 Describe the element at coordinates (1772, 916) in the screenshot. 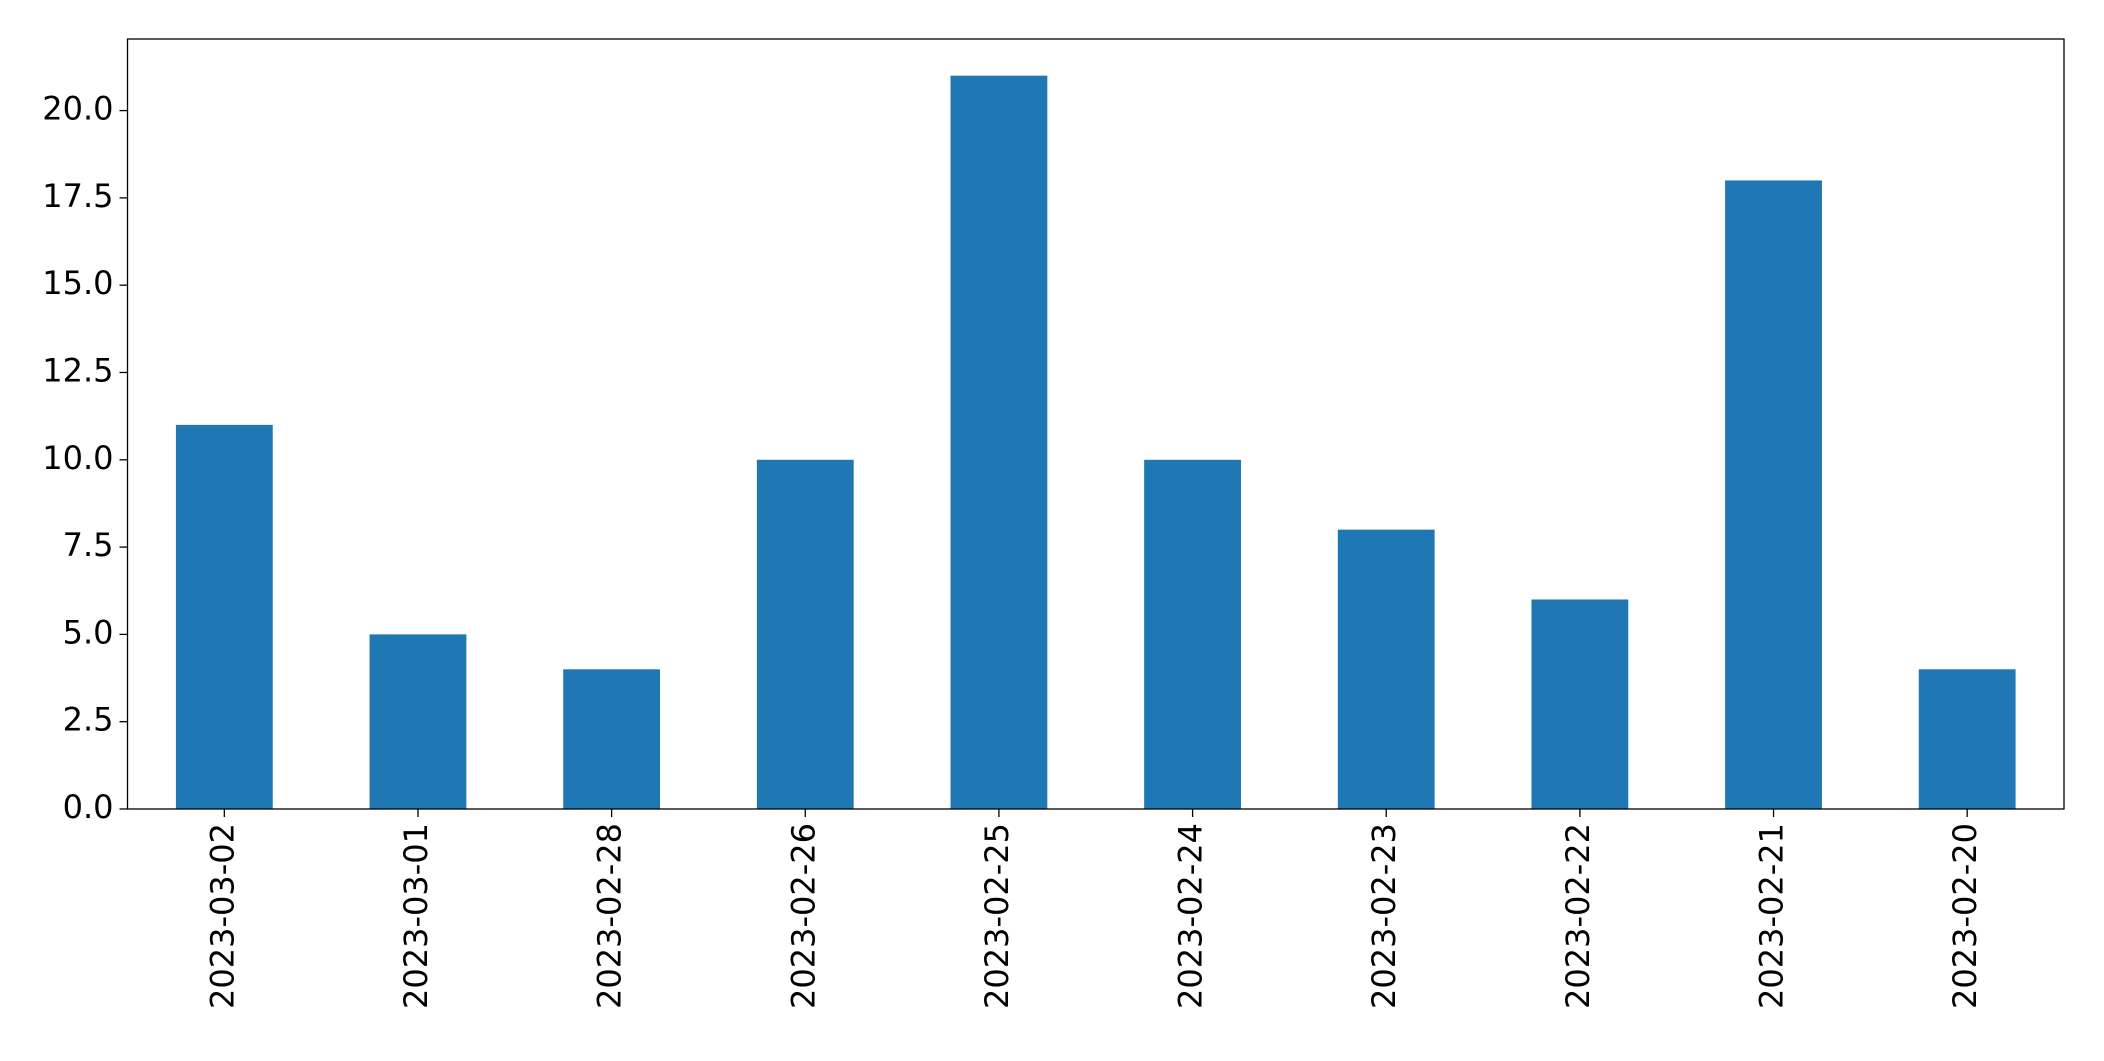

I see `x-tick-label: 2023-02-21` at that location.